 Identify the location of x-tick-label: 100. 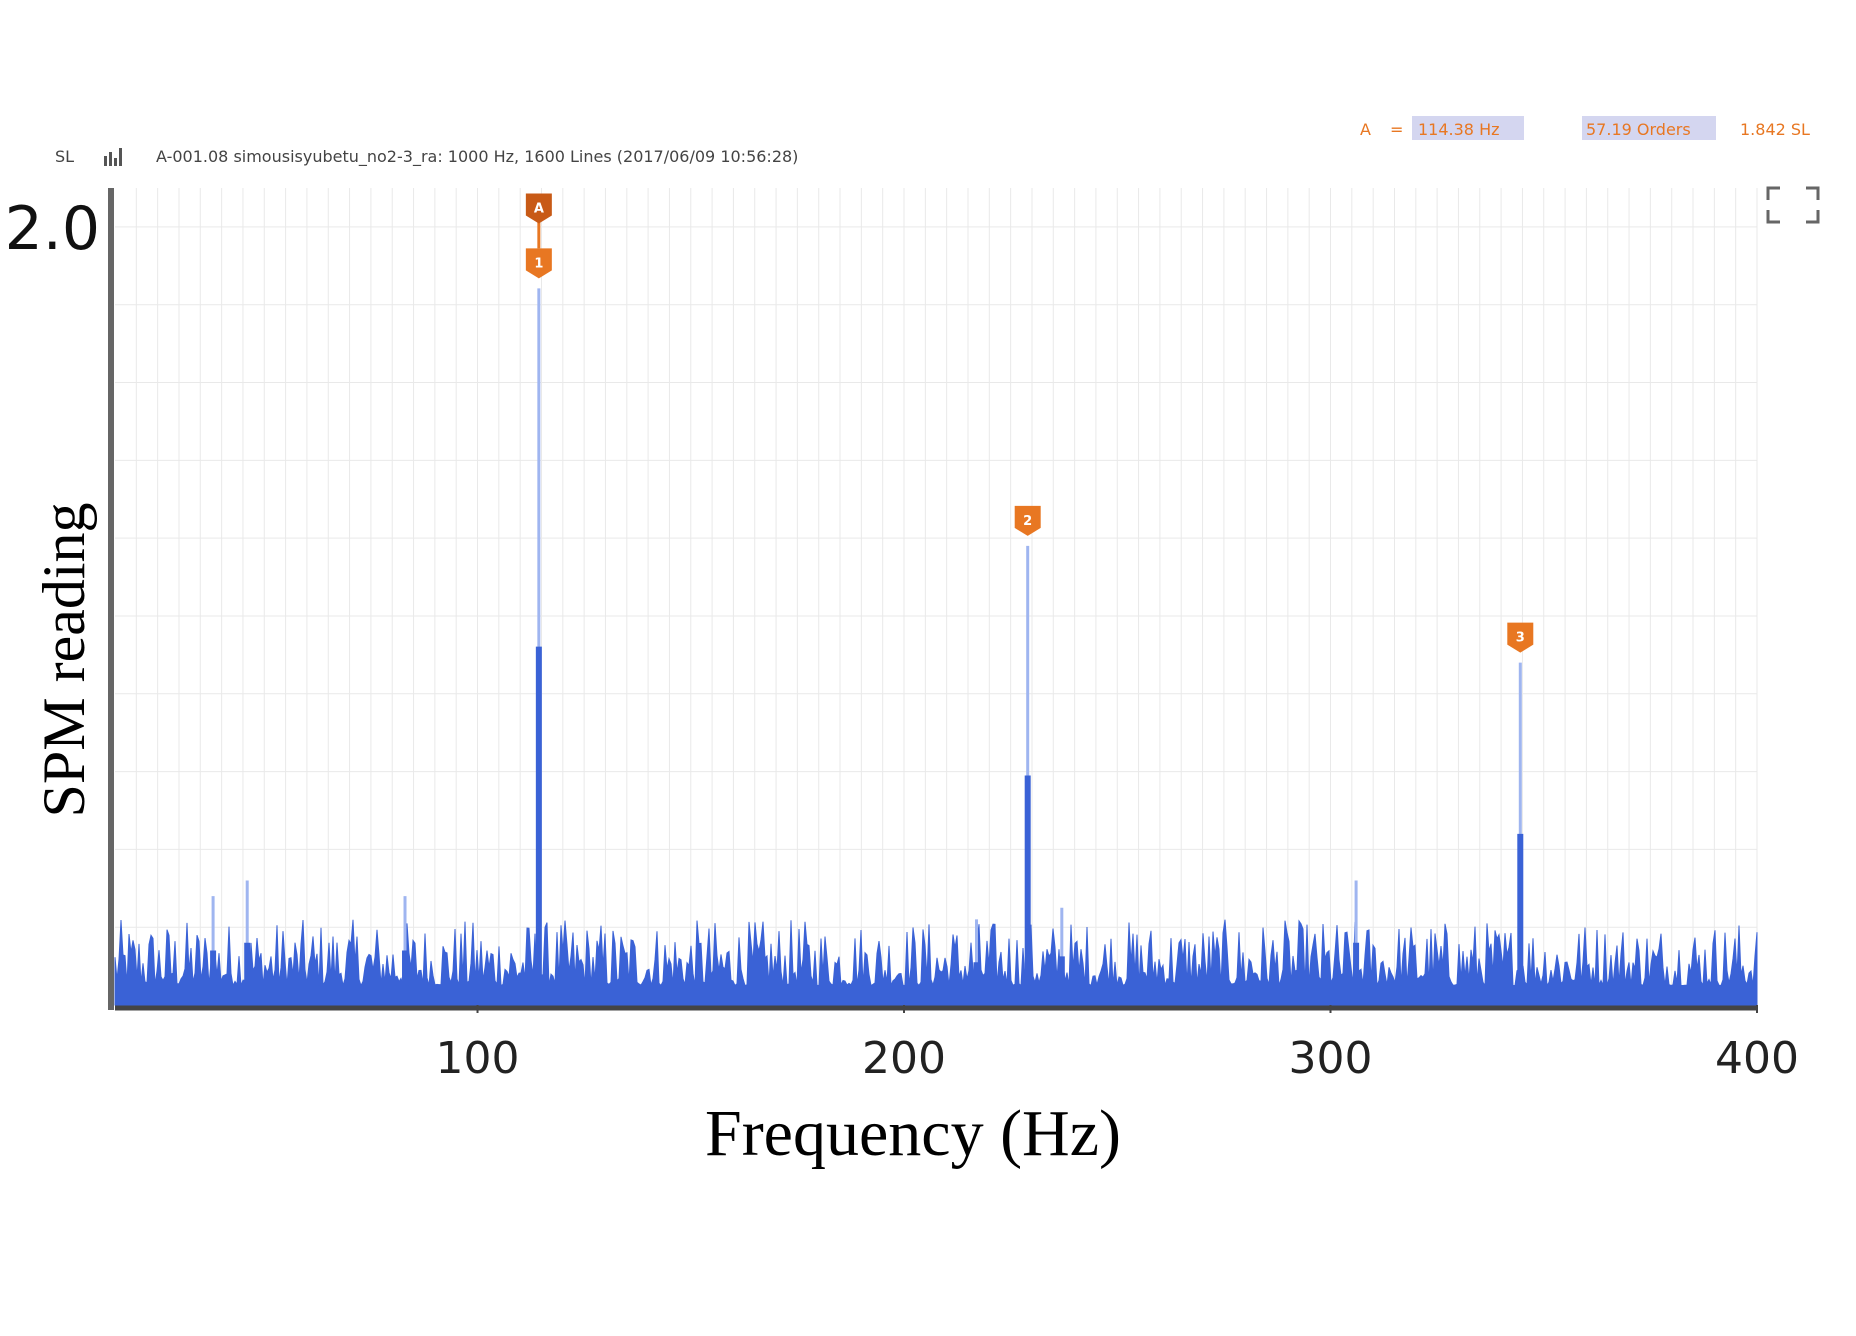
(478, 1058).